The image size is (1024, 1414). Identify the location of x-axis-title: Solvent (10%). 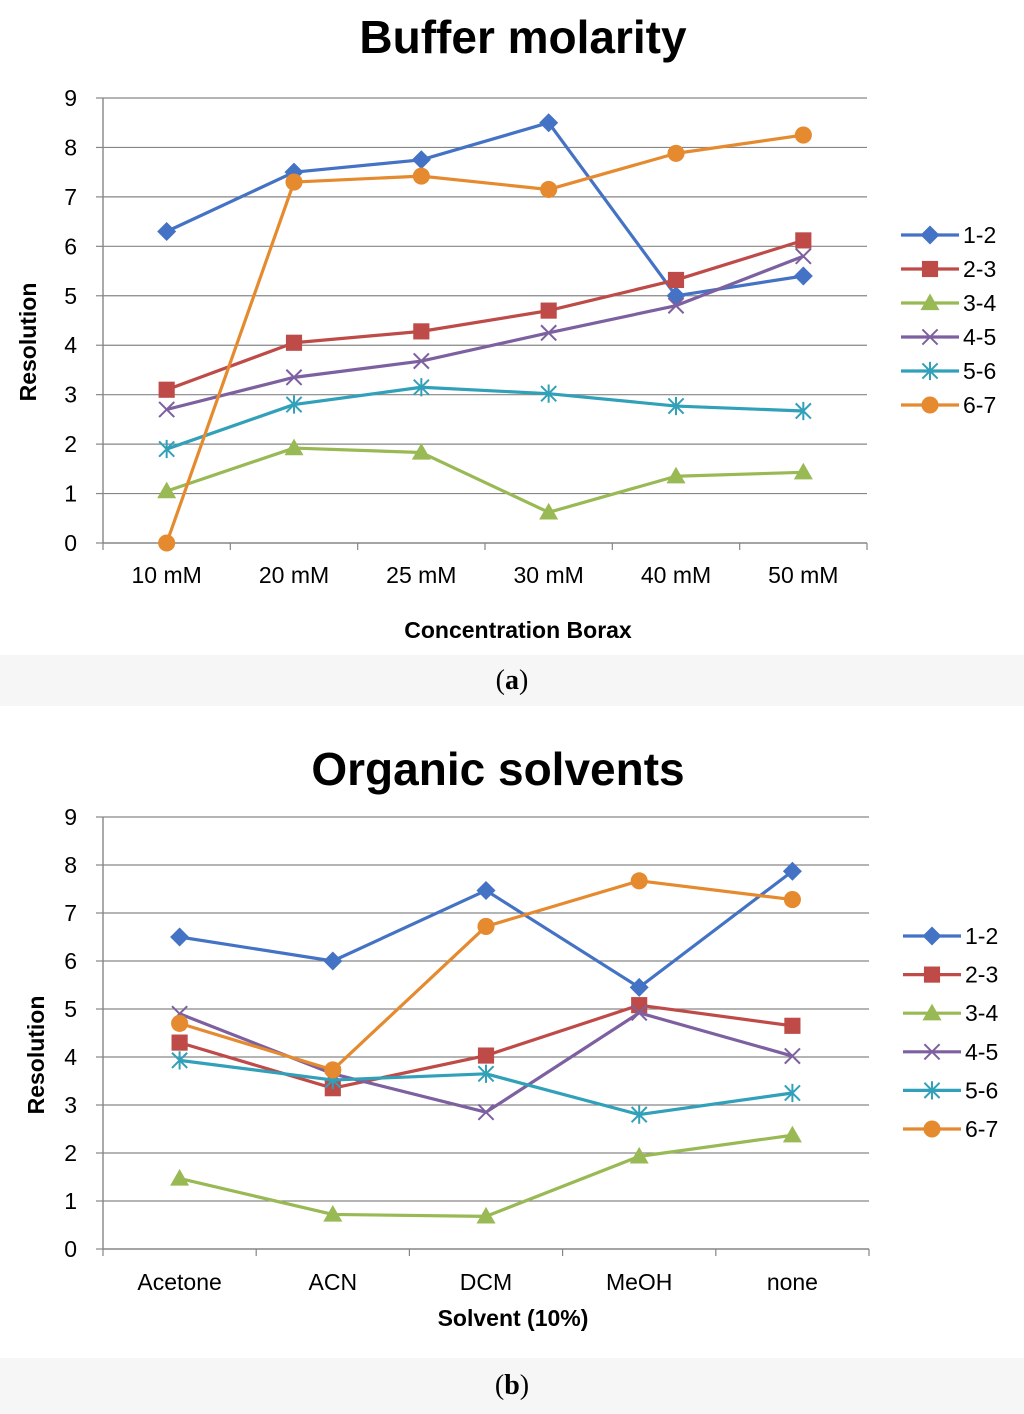
(513, 1318).